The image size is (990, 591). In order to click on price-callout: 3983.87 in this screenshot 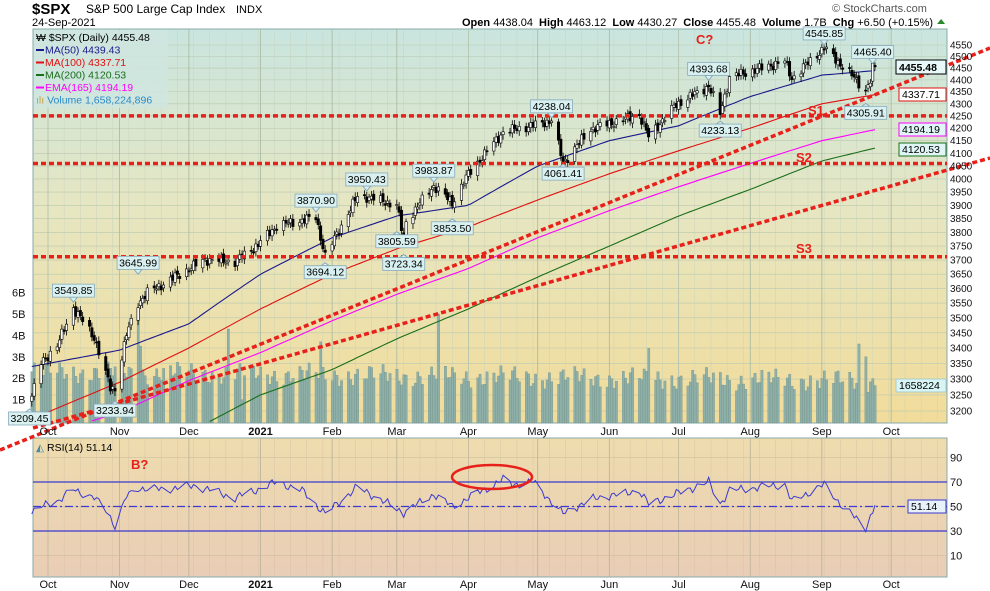, I will do `click(434, 173)`.